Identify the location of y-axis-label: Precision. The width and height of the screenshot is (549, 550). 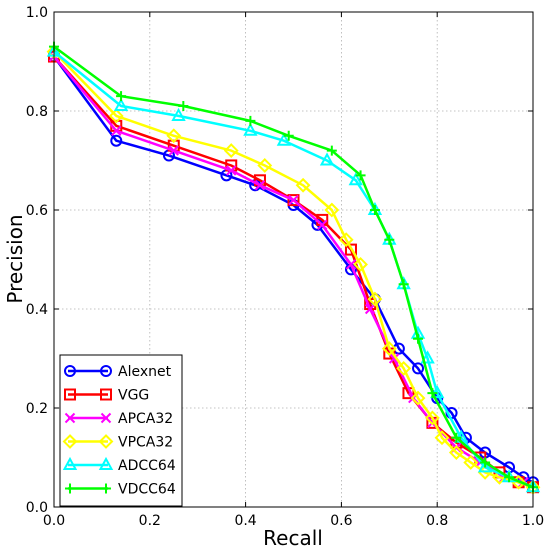
(15, 258).